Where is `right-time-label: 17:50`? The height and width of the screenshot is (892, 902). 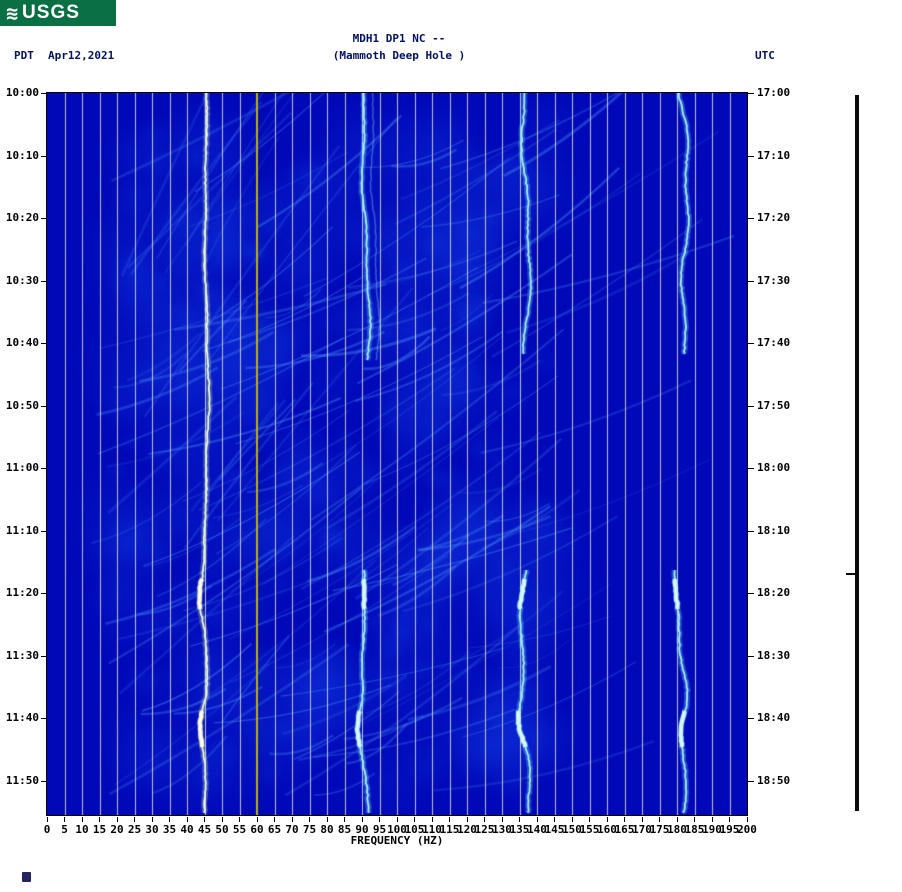
right-time-label: 17:50 is located at coordinates (774, 405).